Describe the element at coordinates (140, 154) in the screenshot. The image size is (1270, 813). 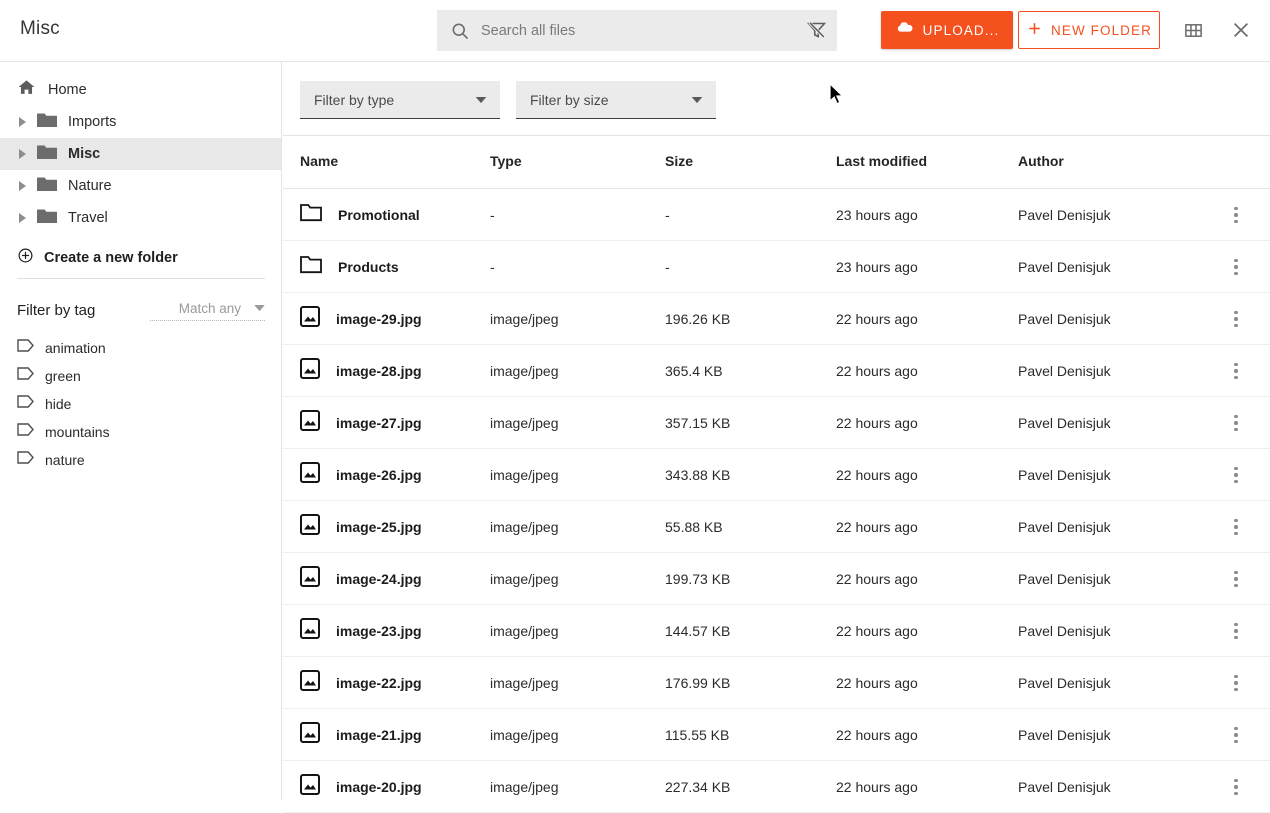
I see `sidebar-item-misc: Misc` at that location.